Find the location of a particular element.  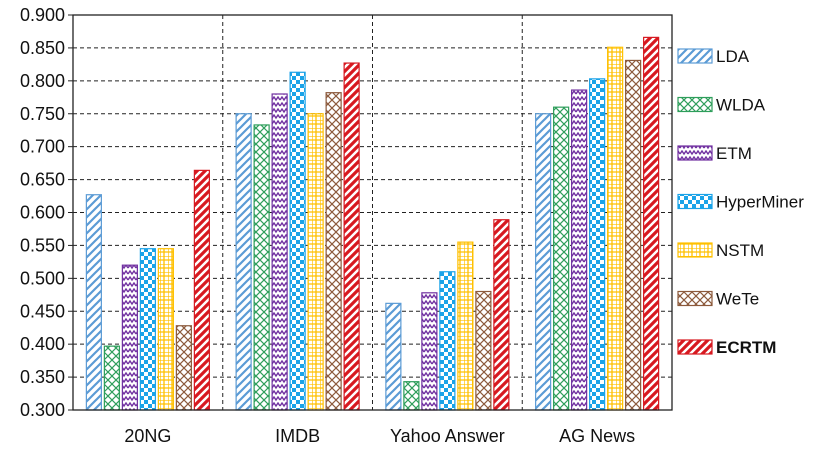

y-tick-label: 0.900 is located at coordinates (42, 15).